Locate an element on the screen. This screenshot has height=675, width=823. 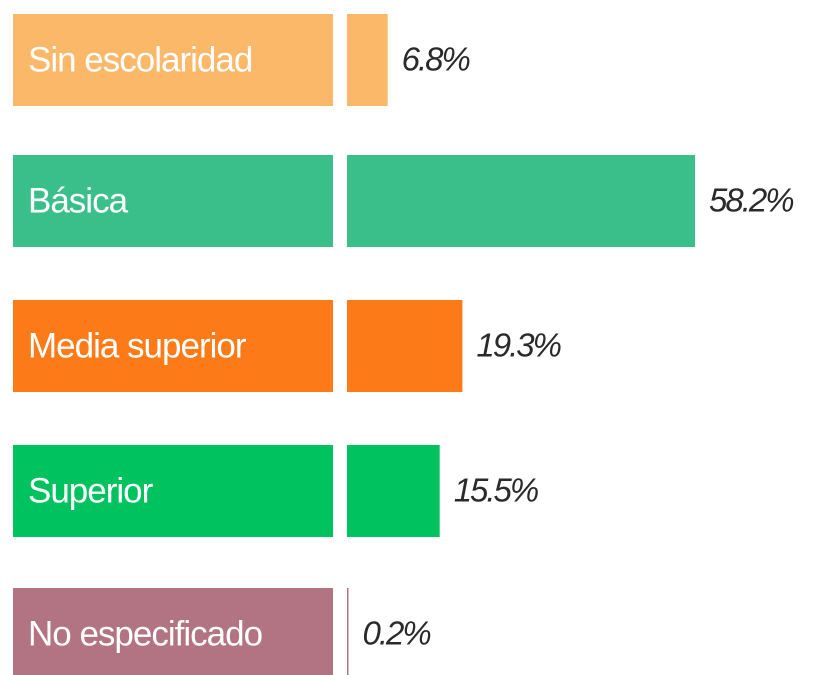
value-label: 58.2% is located at coordinates (751, 200).